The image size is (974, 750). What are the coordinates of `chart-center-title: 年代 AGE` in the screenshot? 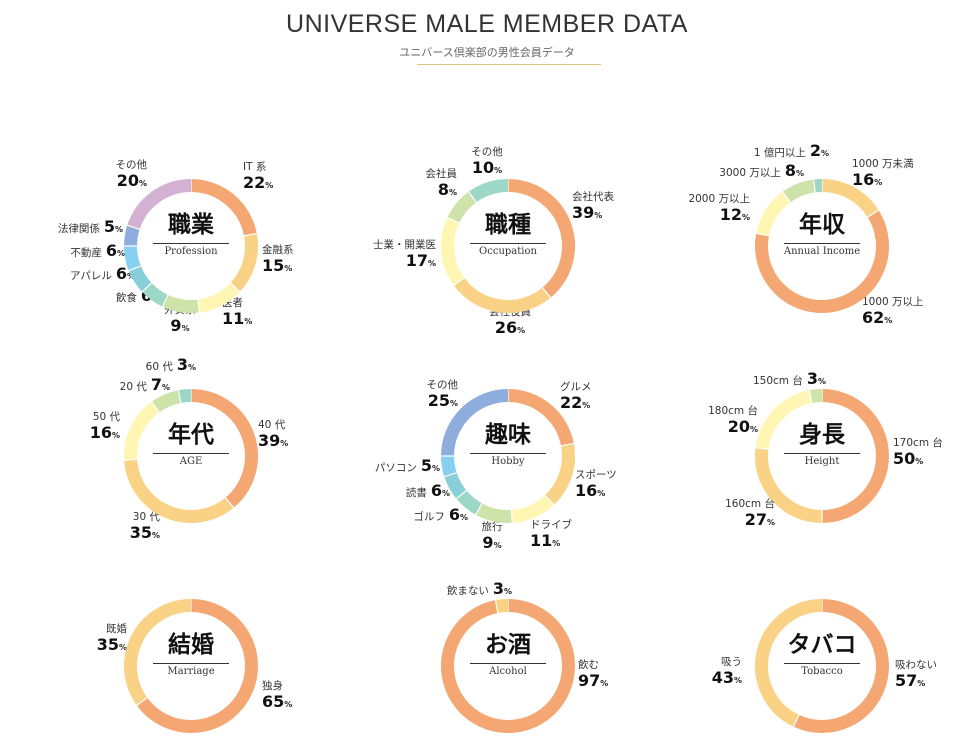 It's located at (191, 443).